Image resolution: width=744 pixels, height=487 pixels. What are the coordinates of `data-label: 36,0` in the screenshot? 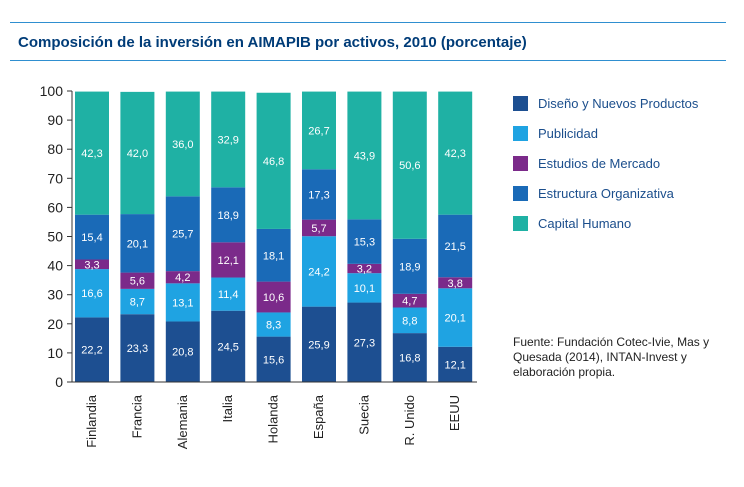 It's located at (182, 145).